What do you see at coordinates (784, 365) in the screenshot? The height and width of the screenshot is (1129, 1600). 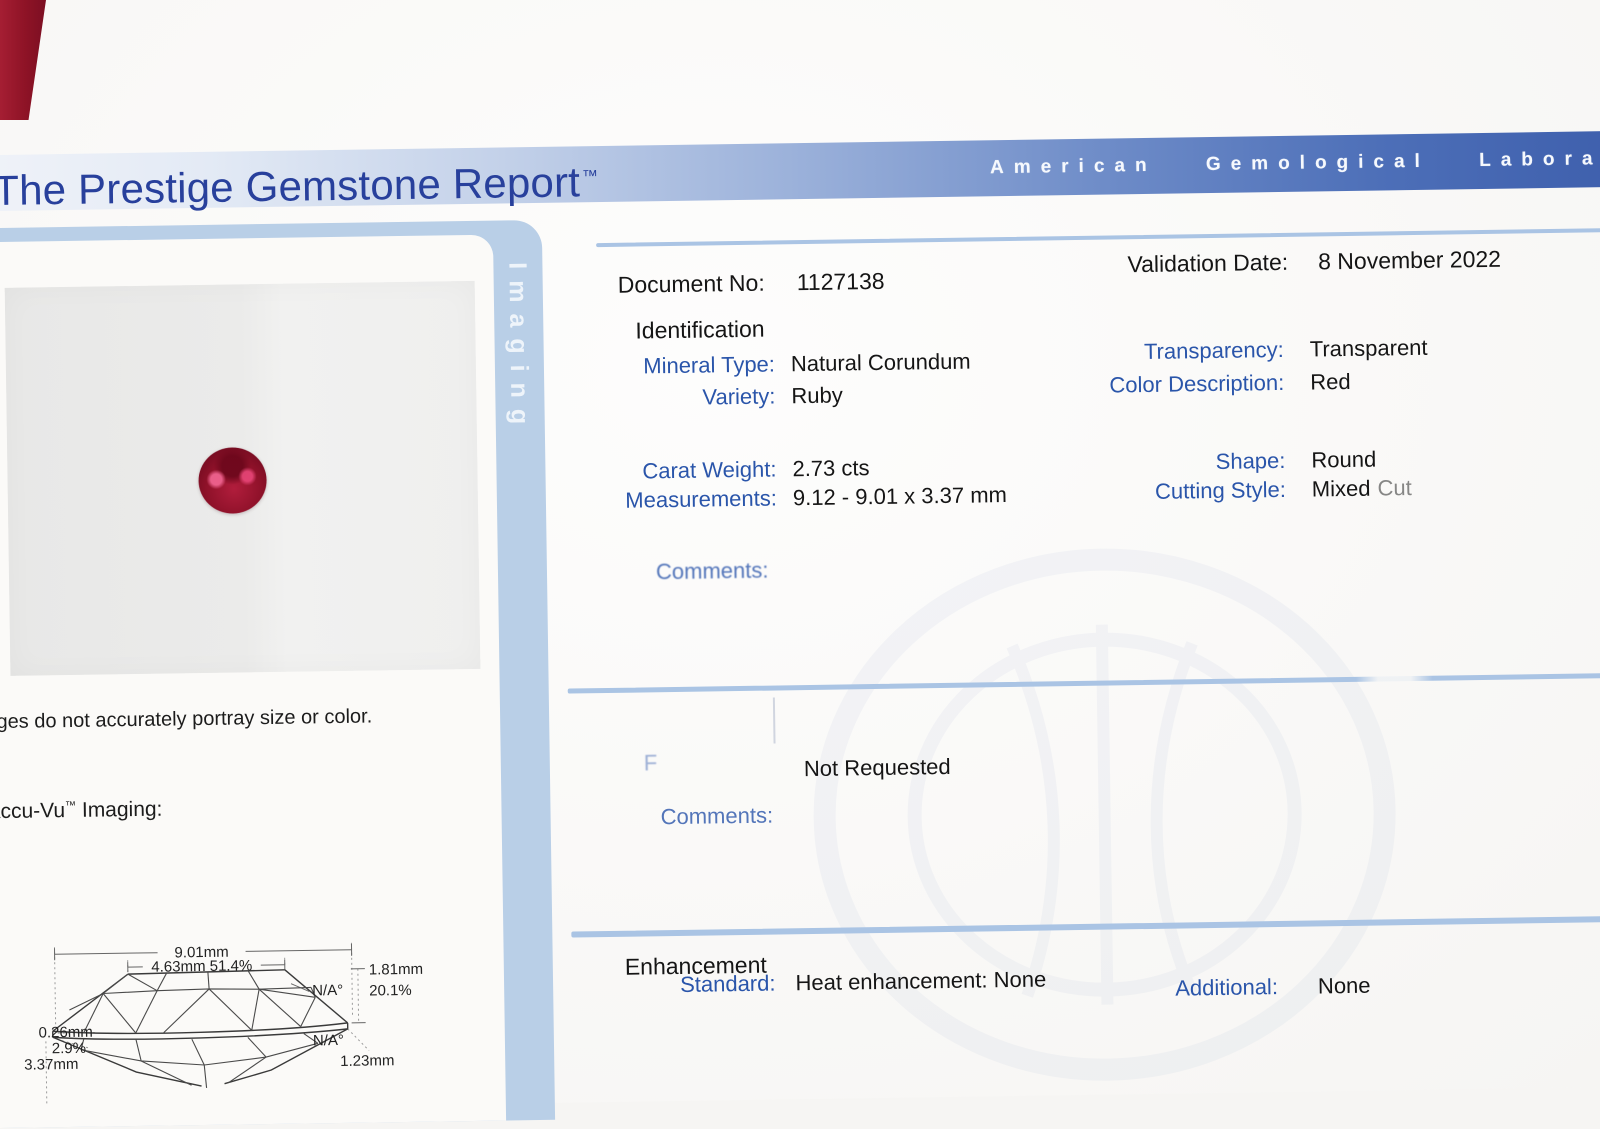 I see `mineral-type-row: Mineral Type: Natural Corundum` at bounding box center [784, 365].